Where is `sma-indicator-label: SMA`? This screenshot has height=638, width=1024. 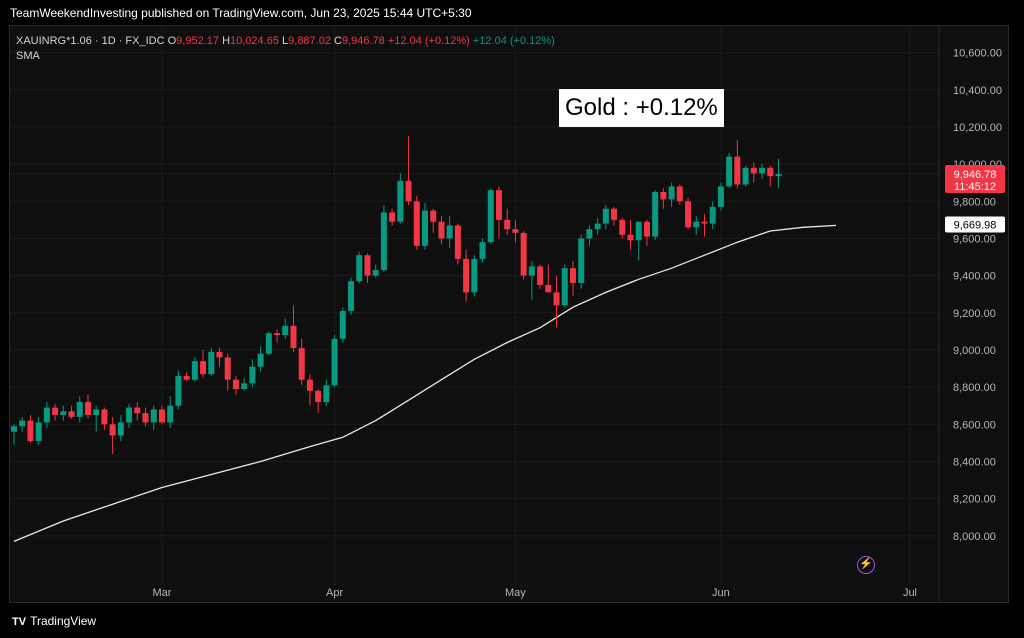
sma-indicator-label: SMA is located at coordinates (28, 56).